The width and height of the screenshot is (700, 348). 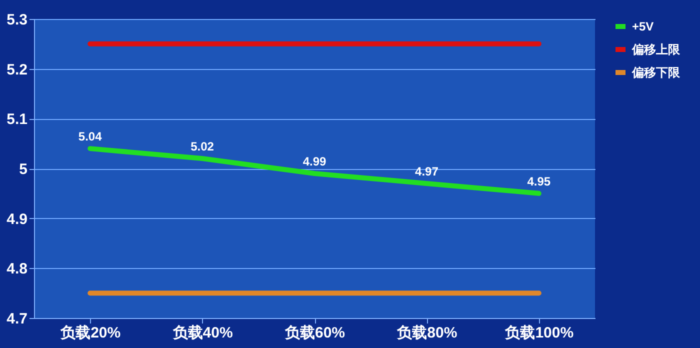 I want to click on y-tick-label: 4.9, so click(x=17, y=219).